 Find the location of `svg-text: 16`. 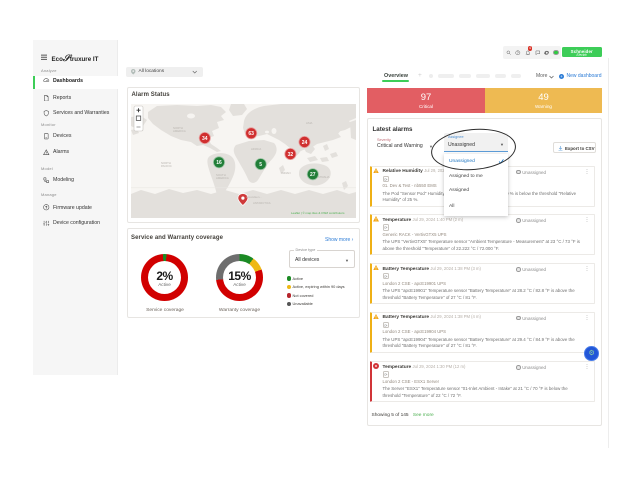

svg-text: 16 is located at coordinates (219, 163).